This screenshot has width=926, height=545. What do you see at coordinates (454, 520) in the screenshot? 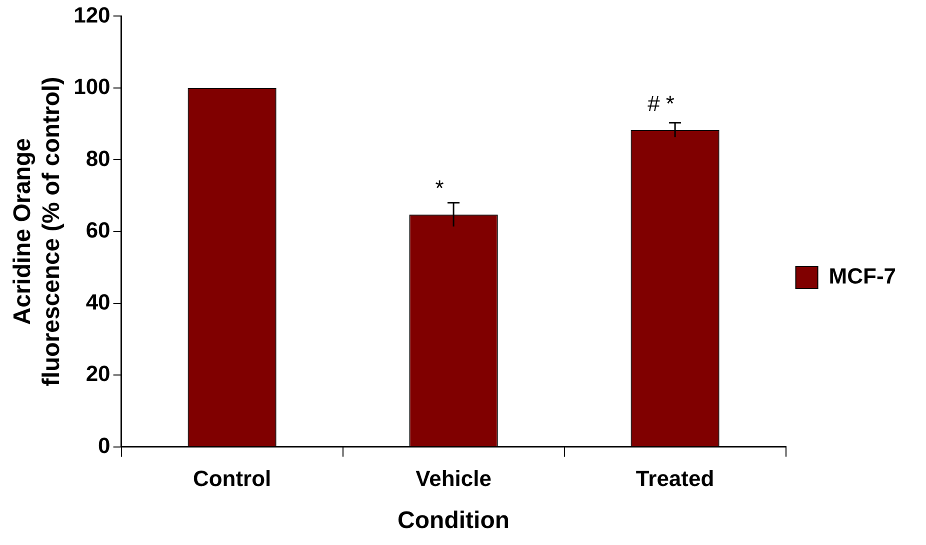
I see `x-axis-title: Condition` at bounding box center [454, 520].